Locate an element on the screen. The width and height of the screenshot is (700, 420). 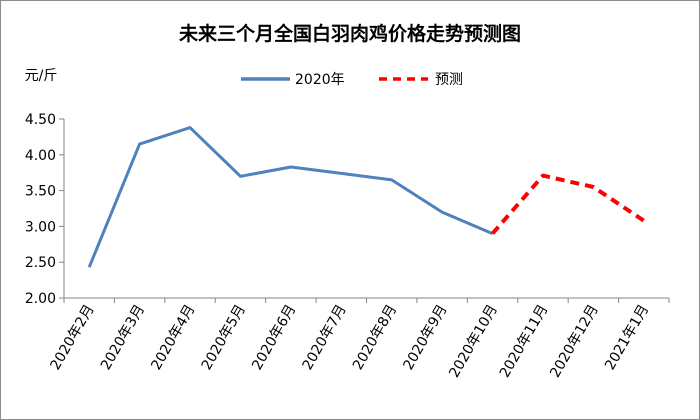
x-tick-label: 2020年3月 is located at coordinates (123, 337).